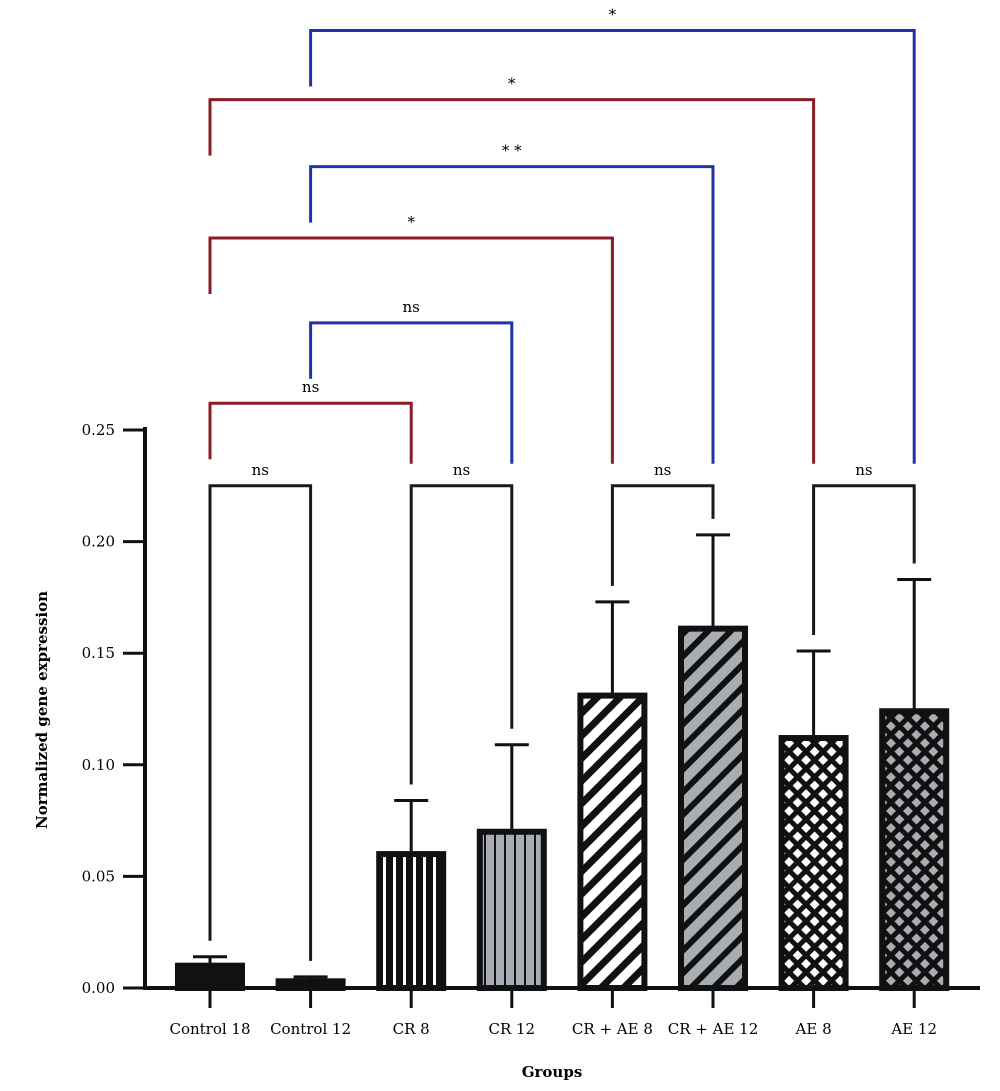 Image resolution: width=1000 pixels, height=1091 pixels. Describe the element at coordinates (98, 988) in the screenshot. I see `y-tick-label: 0.00` at that location.